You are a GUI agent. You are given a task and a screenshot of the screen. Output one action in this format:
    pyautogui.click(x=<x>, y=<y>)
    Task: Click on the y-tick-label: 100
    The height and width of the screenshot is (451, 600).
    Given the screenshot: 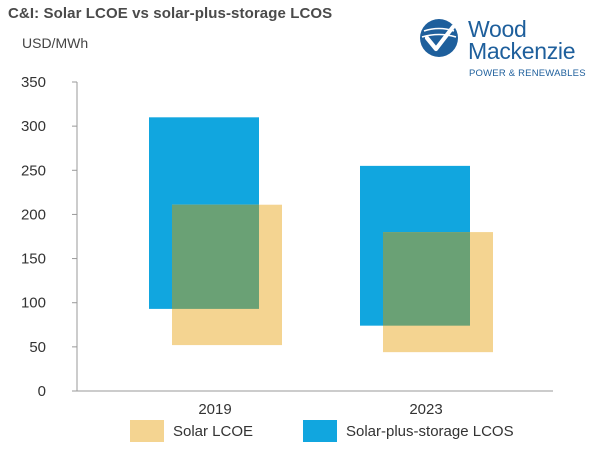 What is the action you would take?
    pyautogui.click(x=33, y=303)
    